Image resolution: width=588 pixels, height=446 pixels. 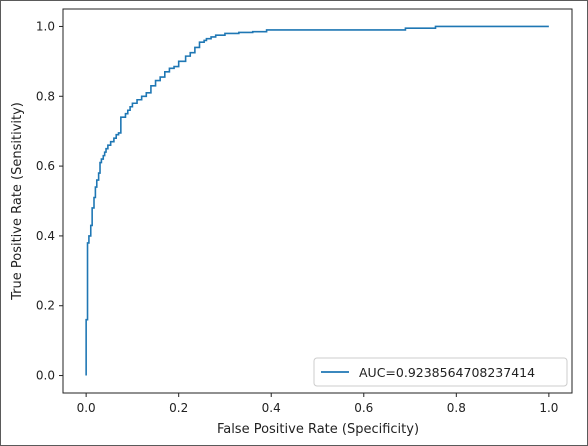 I want to click on legend-series-label: AUC=0.9238564708237414, so click(x=447, y=372).